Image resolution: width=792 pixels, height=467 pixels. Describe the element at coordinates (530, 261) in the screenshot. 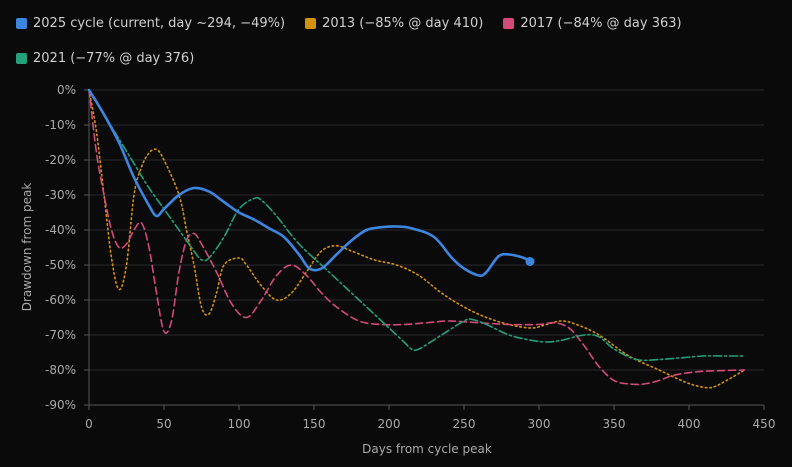

I see `current-point-marker` at that location.